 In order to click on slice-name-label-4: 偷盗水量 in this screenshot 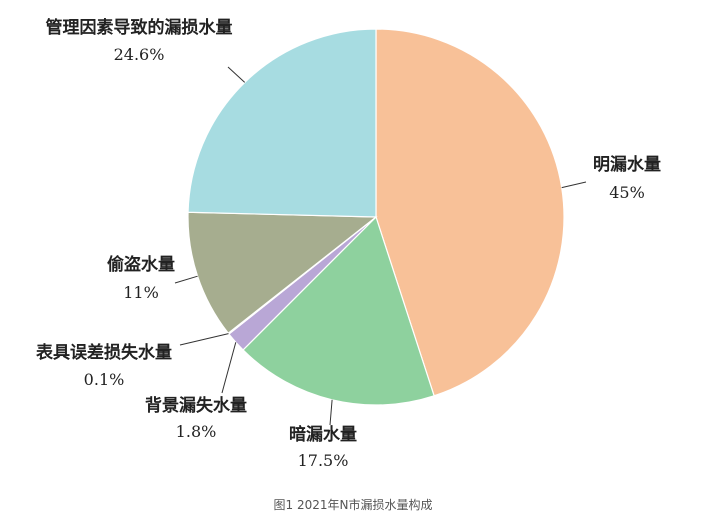, I will do `click(141, 264)`.